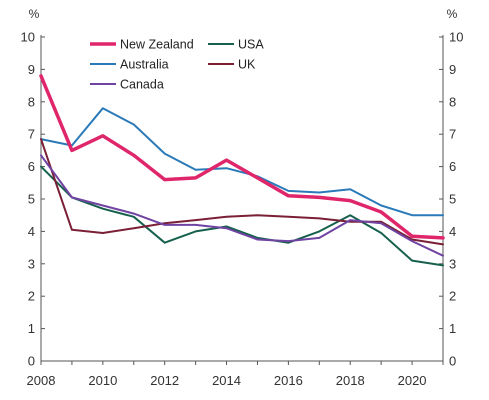 This screenshot has height=400, width=489. I want to click on y-tick-label-right: 3, so click(452, 263).